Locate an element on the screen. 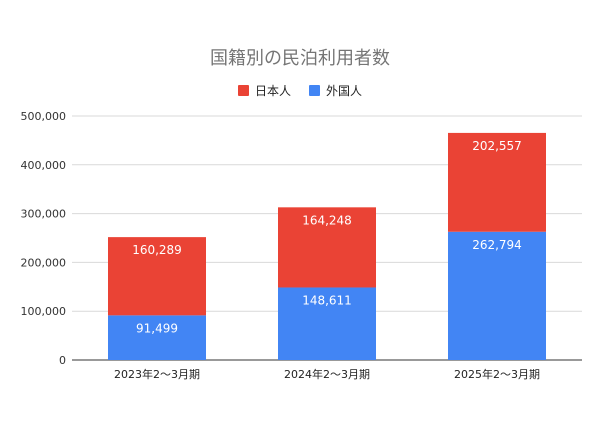 The height and width of the screenshot is (428, 600). y-tick-label: 200,000 is located at coordinates (44, 262).